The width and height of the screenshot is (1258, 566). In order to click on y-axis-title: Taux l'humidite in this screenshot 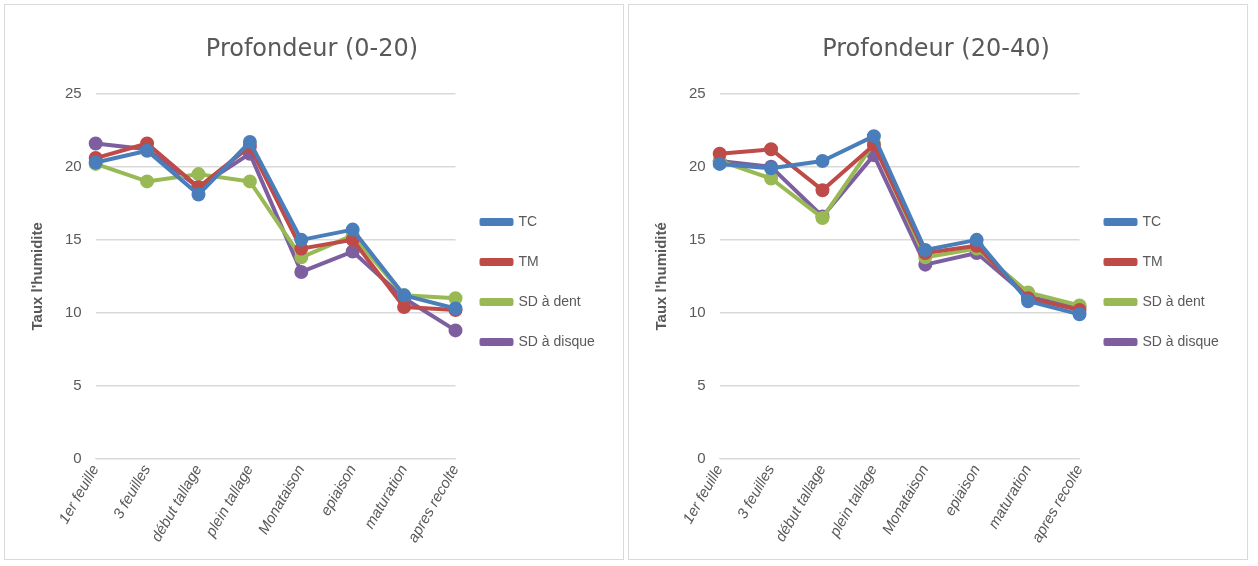, I will do `click(37, 276)`.